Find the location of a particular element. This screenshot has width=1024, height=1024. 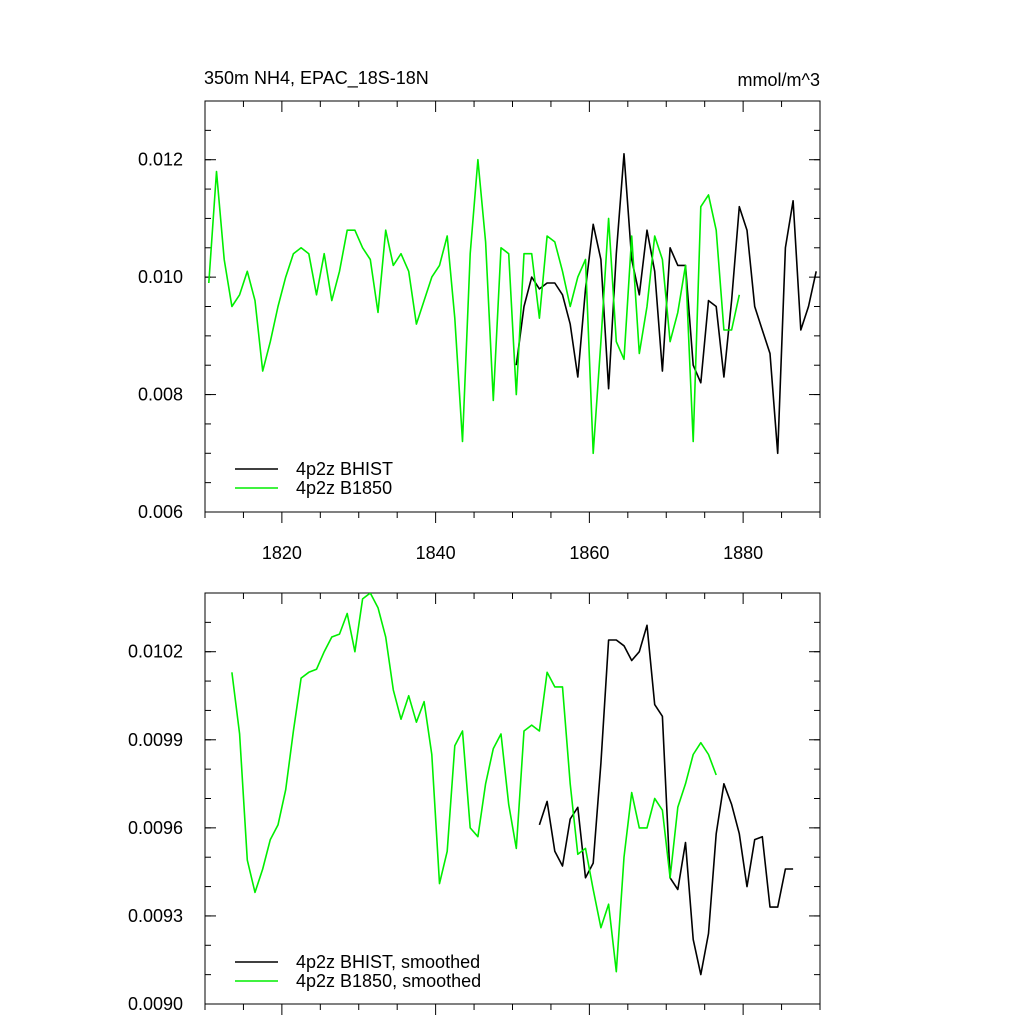

legend-label: 4p2z BHIST is located at coordinates (344, 469).